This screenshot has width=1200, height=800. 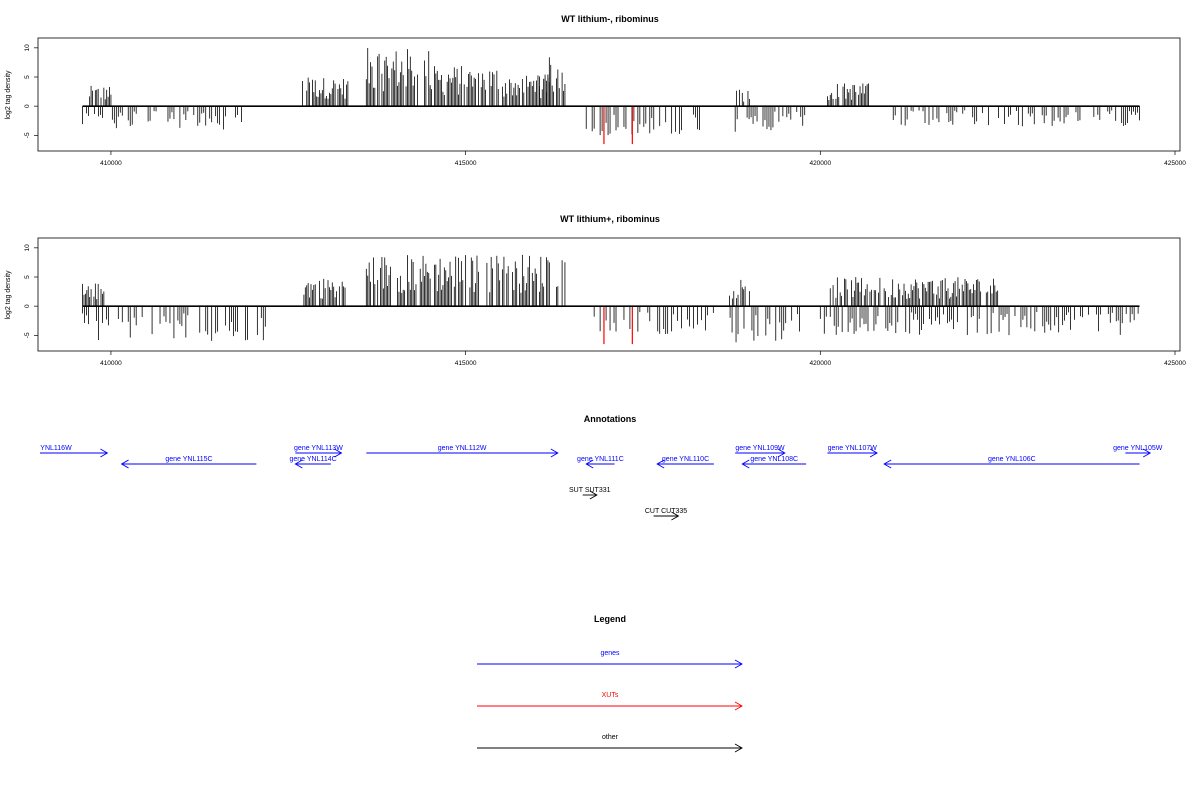 What do you see at coordinates (610, 743) in the screenshot?
I see `legend-item: other` at bounding box center [610, 743].